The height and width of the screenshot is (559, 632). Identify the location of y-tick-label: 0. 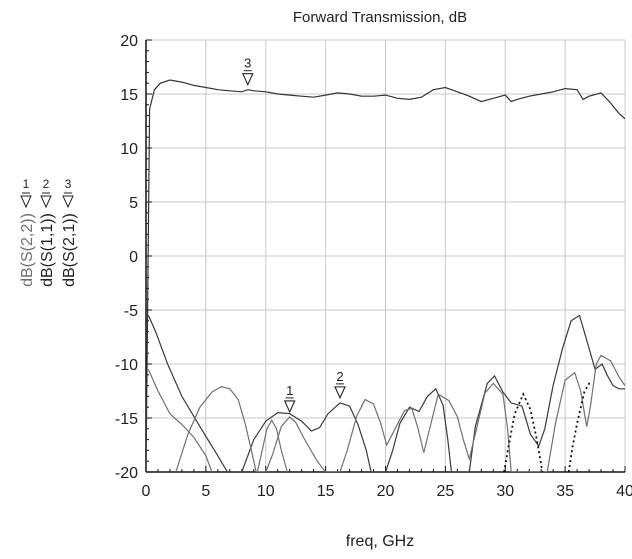
(133, 257).